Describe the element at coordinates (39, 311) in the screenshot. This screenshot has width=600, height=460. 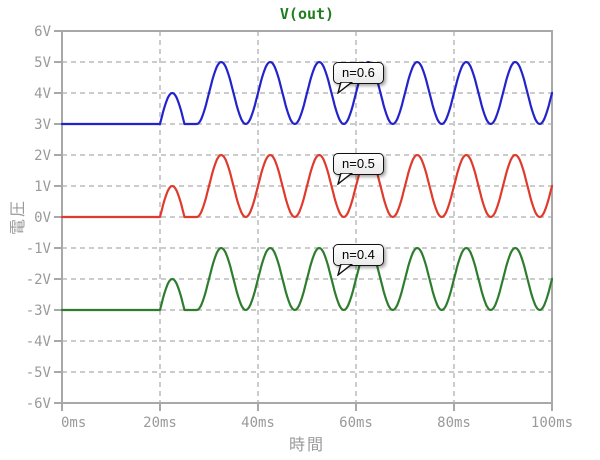
I see `y-tick-label: -3V` at that location.